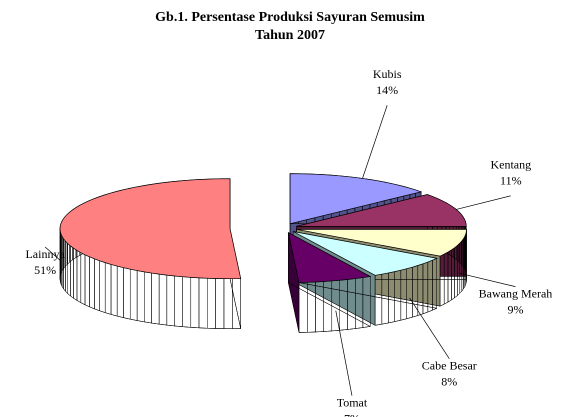  What do you see at coordinates (45, 270) in the screenshot?
I see `slice-value: 51%` at bounding box center [45, 270].